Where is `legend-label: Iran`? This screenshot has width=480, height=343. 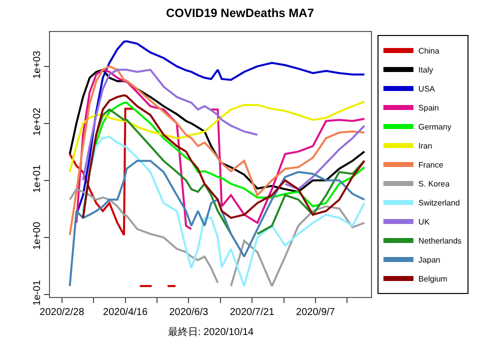 legend-label: Iran is located at coordinates (425, 146).